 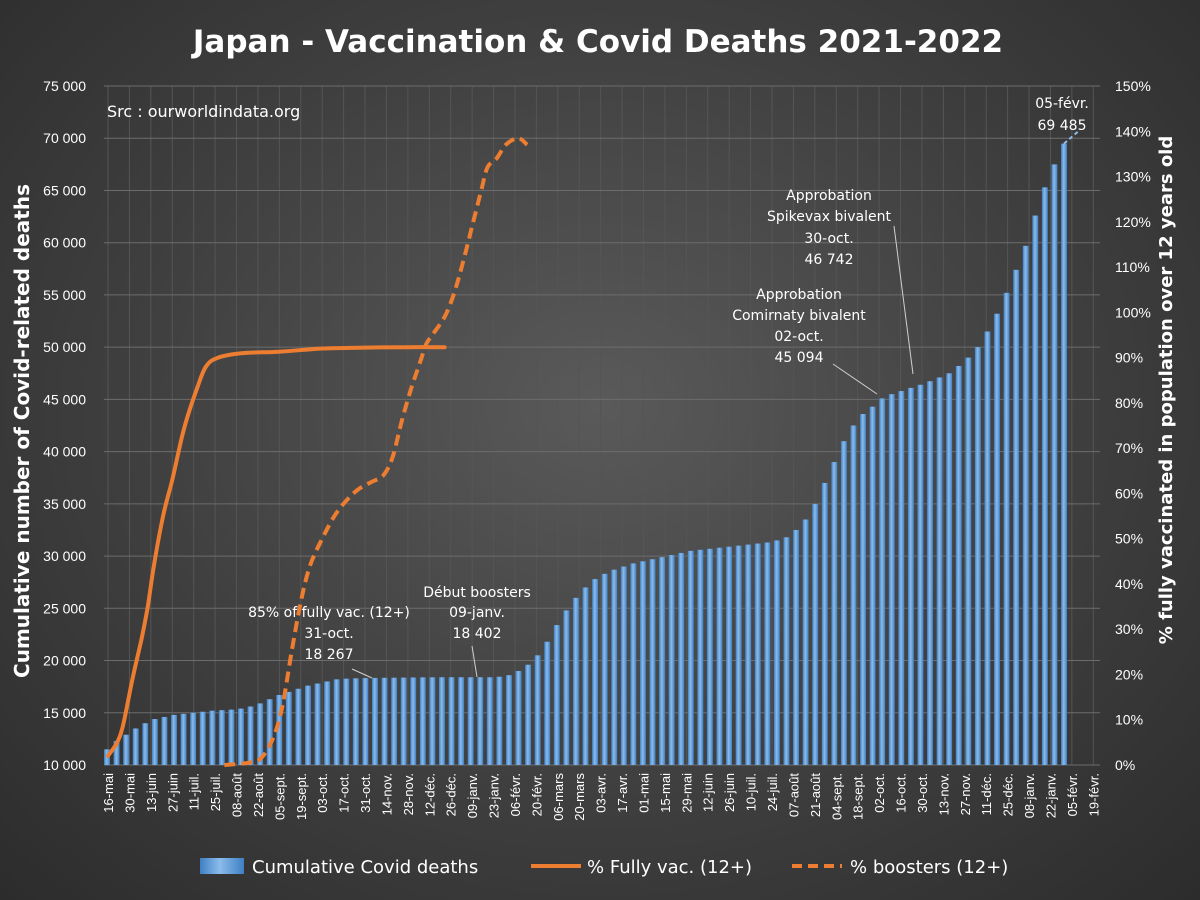 I want to click on x-tick-label: 19-févr., so click(x=1093, y=794).